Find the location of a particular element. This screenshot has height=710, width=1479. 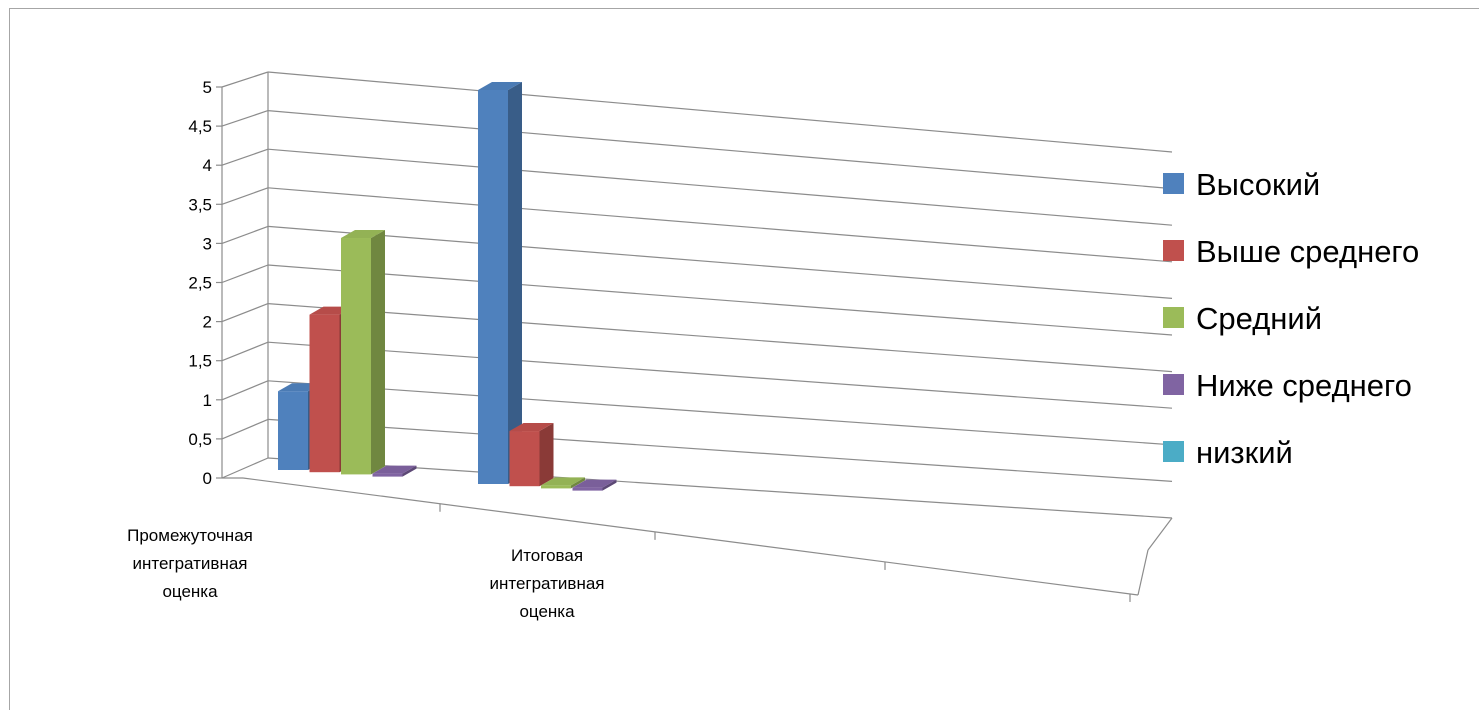

legend-label: низкий is located at coordinates (1244, 452).